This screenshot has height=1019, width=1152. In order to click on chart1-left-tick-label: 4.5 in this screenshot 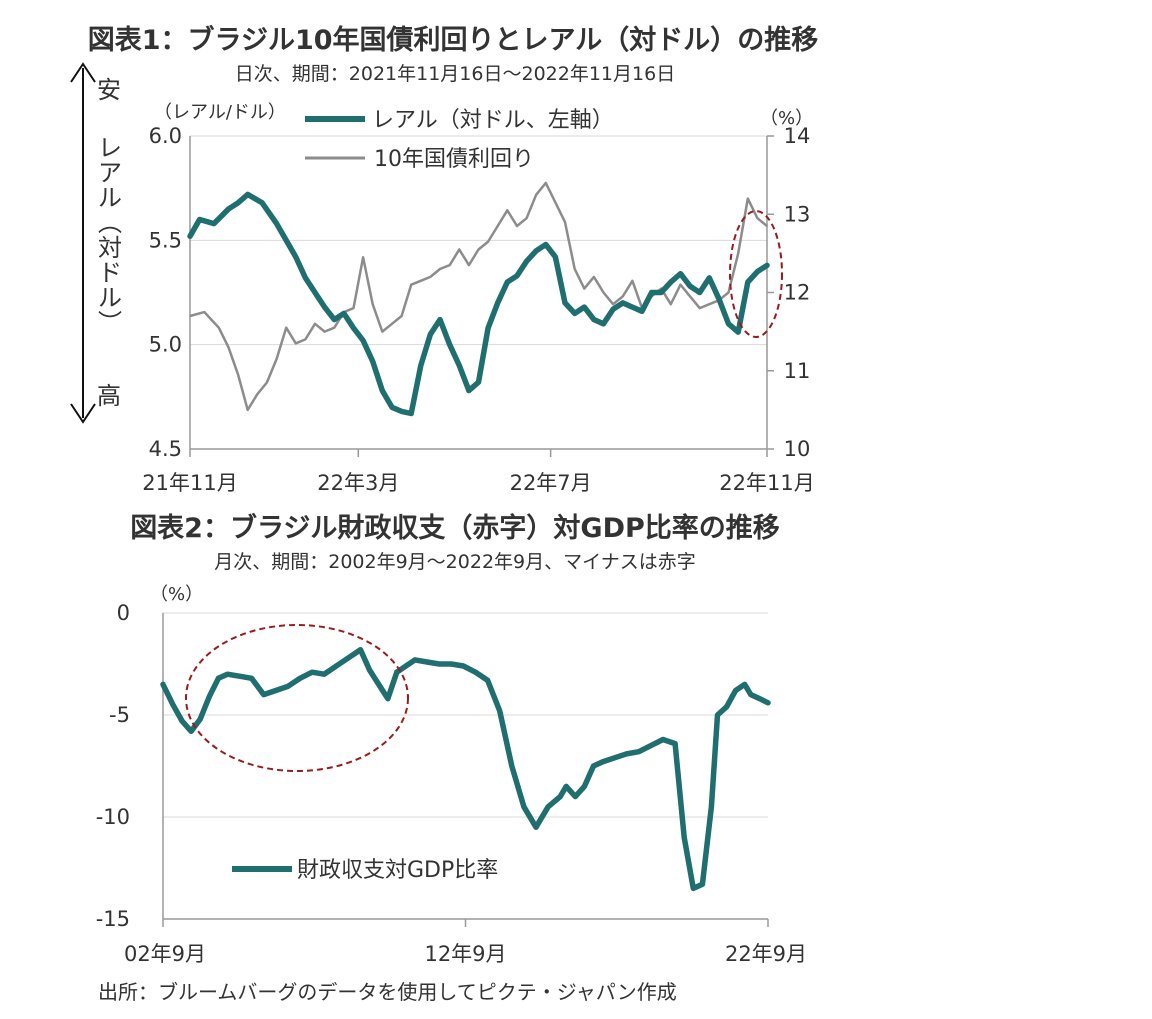, I will do `click(165, 449)`.